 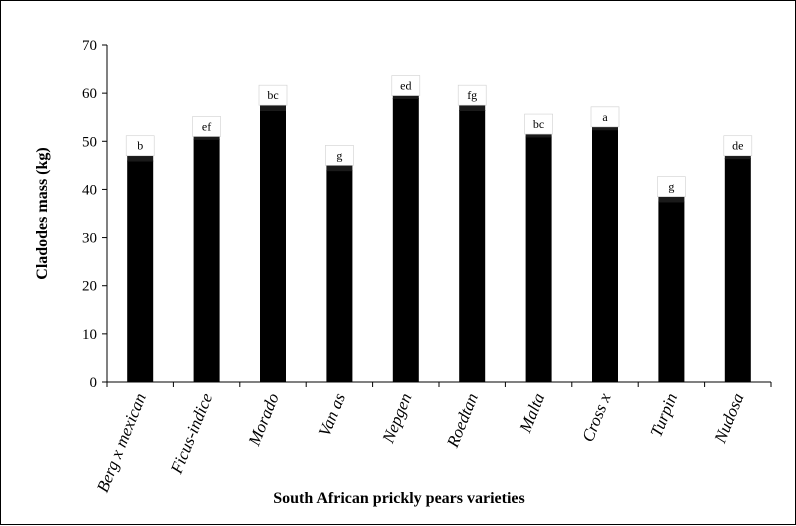 I want to click on category-label: Van as, so click(x=332, y=414).